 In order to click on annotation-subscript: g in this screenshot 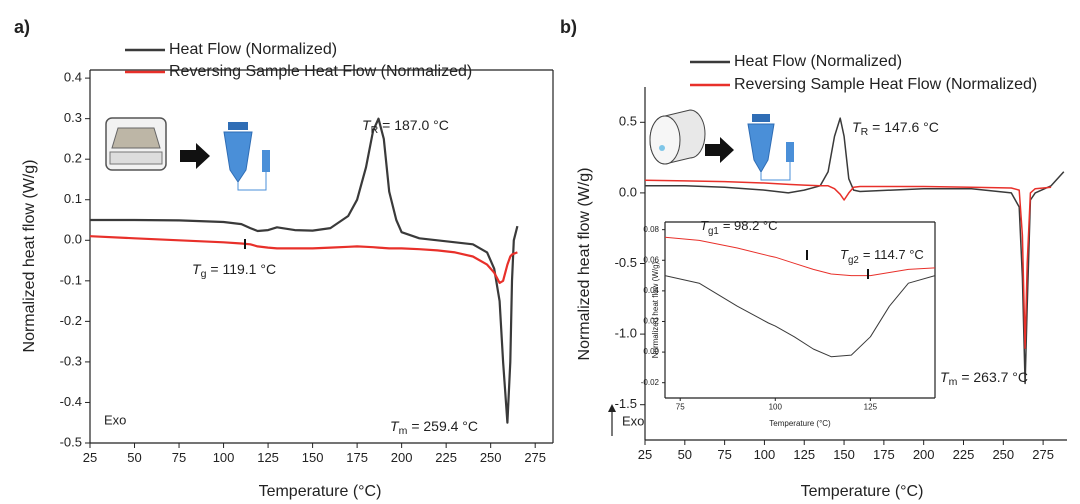, I will do `click(204, 274)`.